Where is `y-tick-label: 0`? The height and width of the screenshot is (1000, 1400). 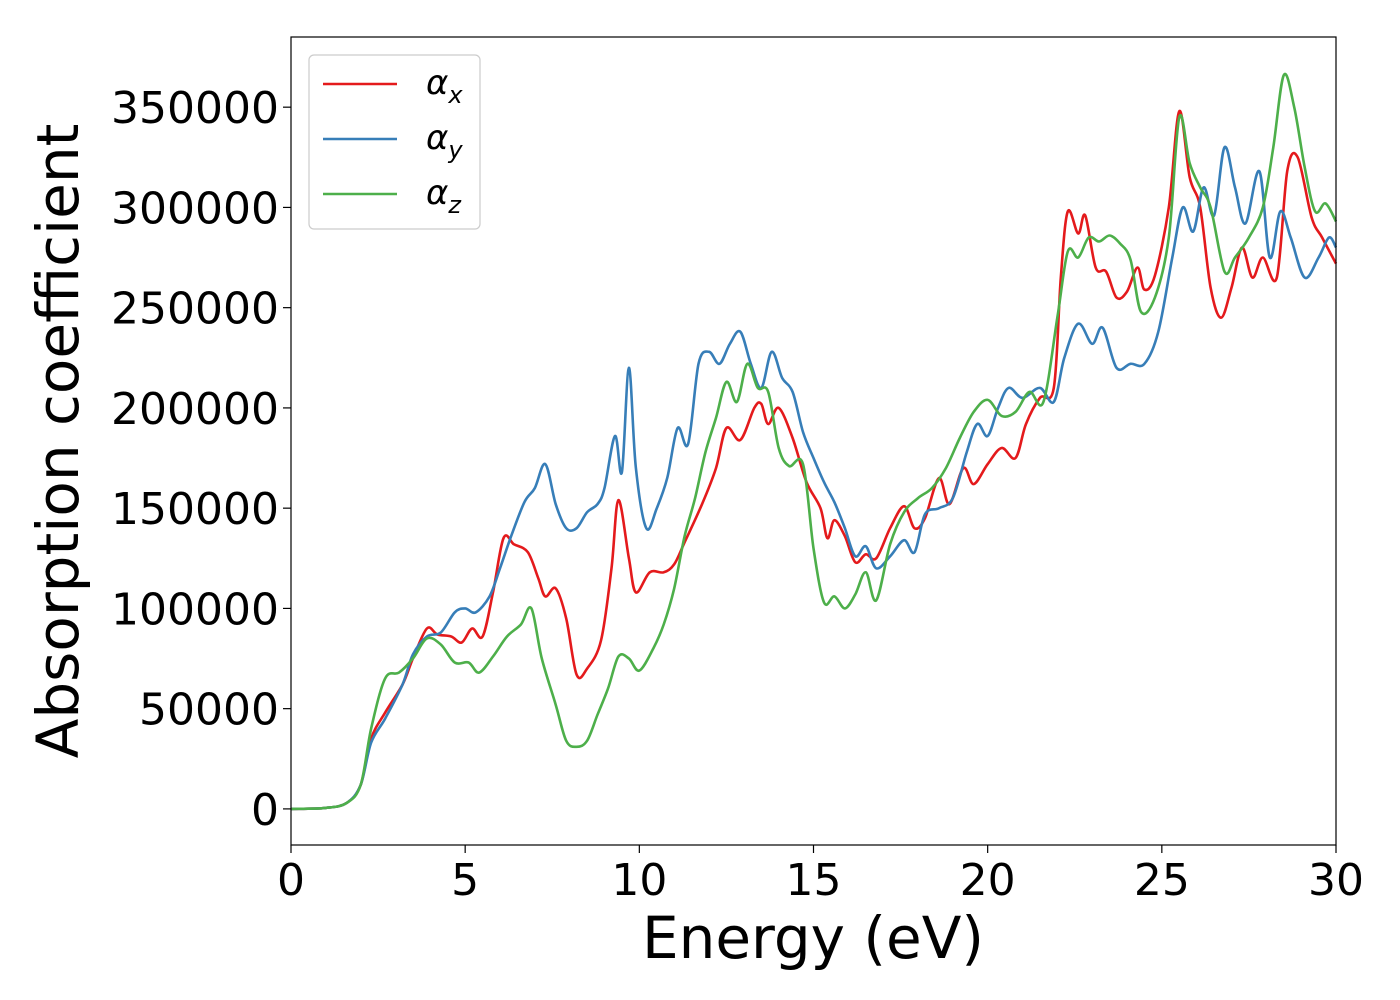
y-tick-label: 0 is located at coordinates (265, 810).